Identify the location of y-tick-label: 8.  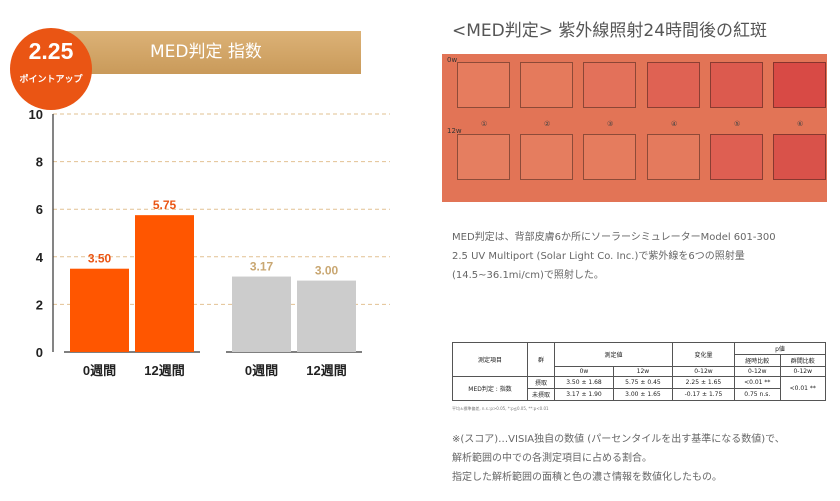
(39, 162).